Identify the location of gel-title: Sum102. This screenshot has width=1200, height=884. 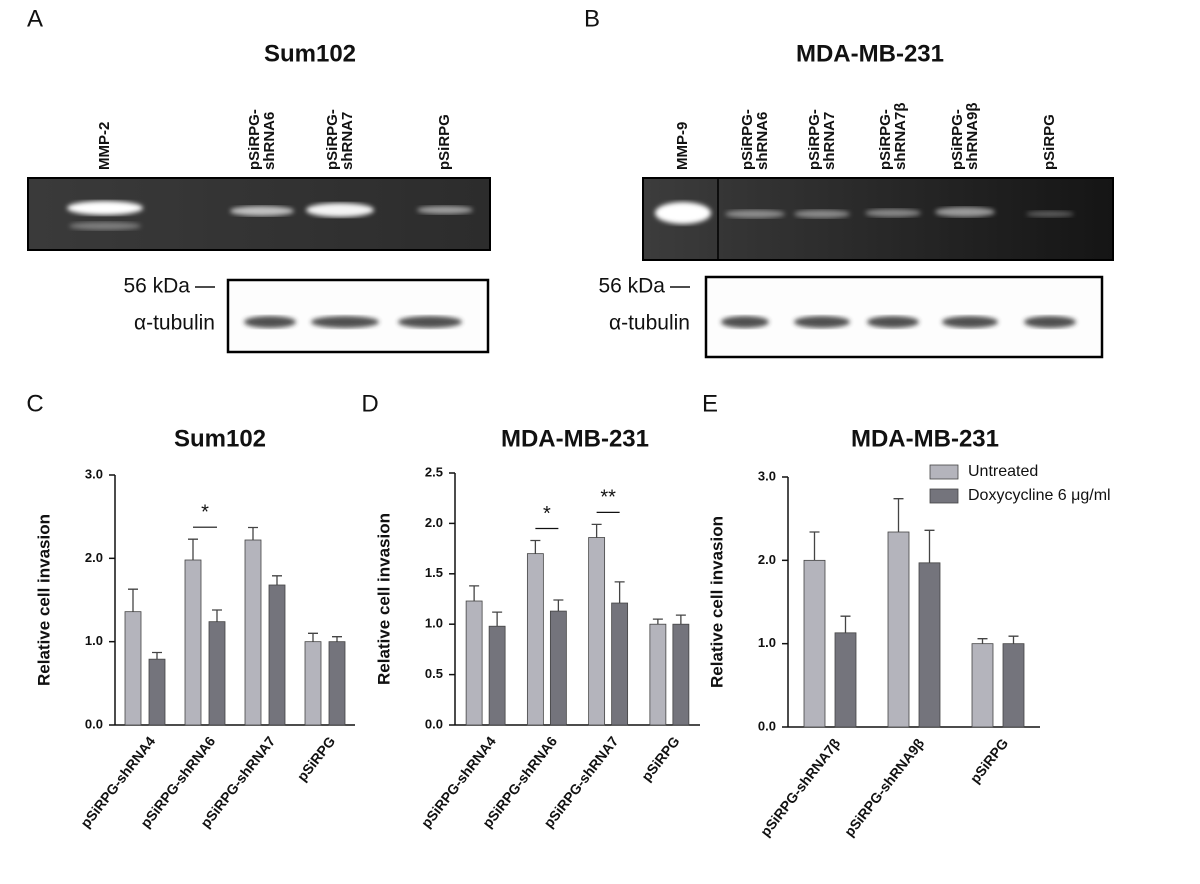
(310, 53).